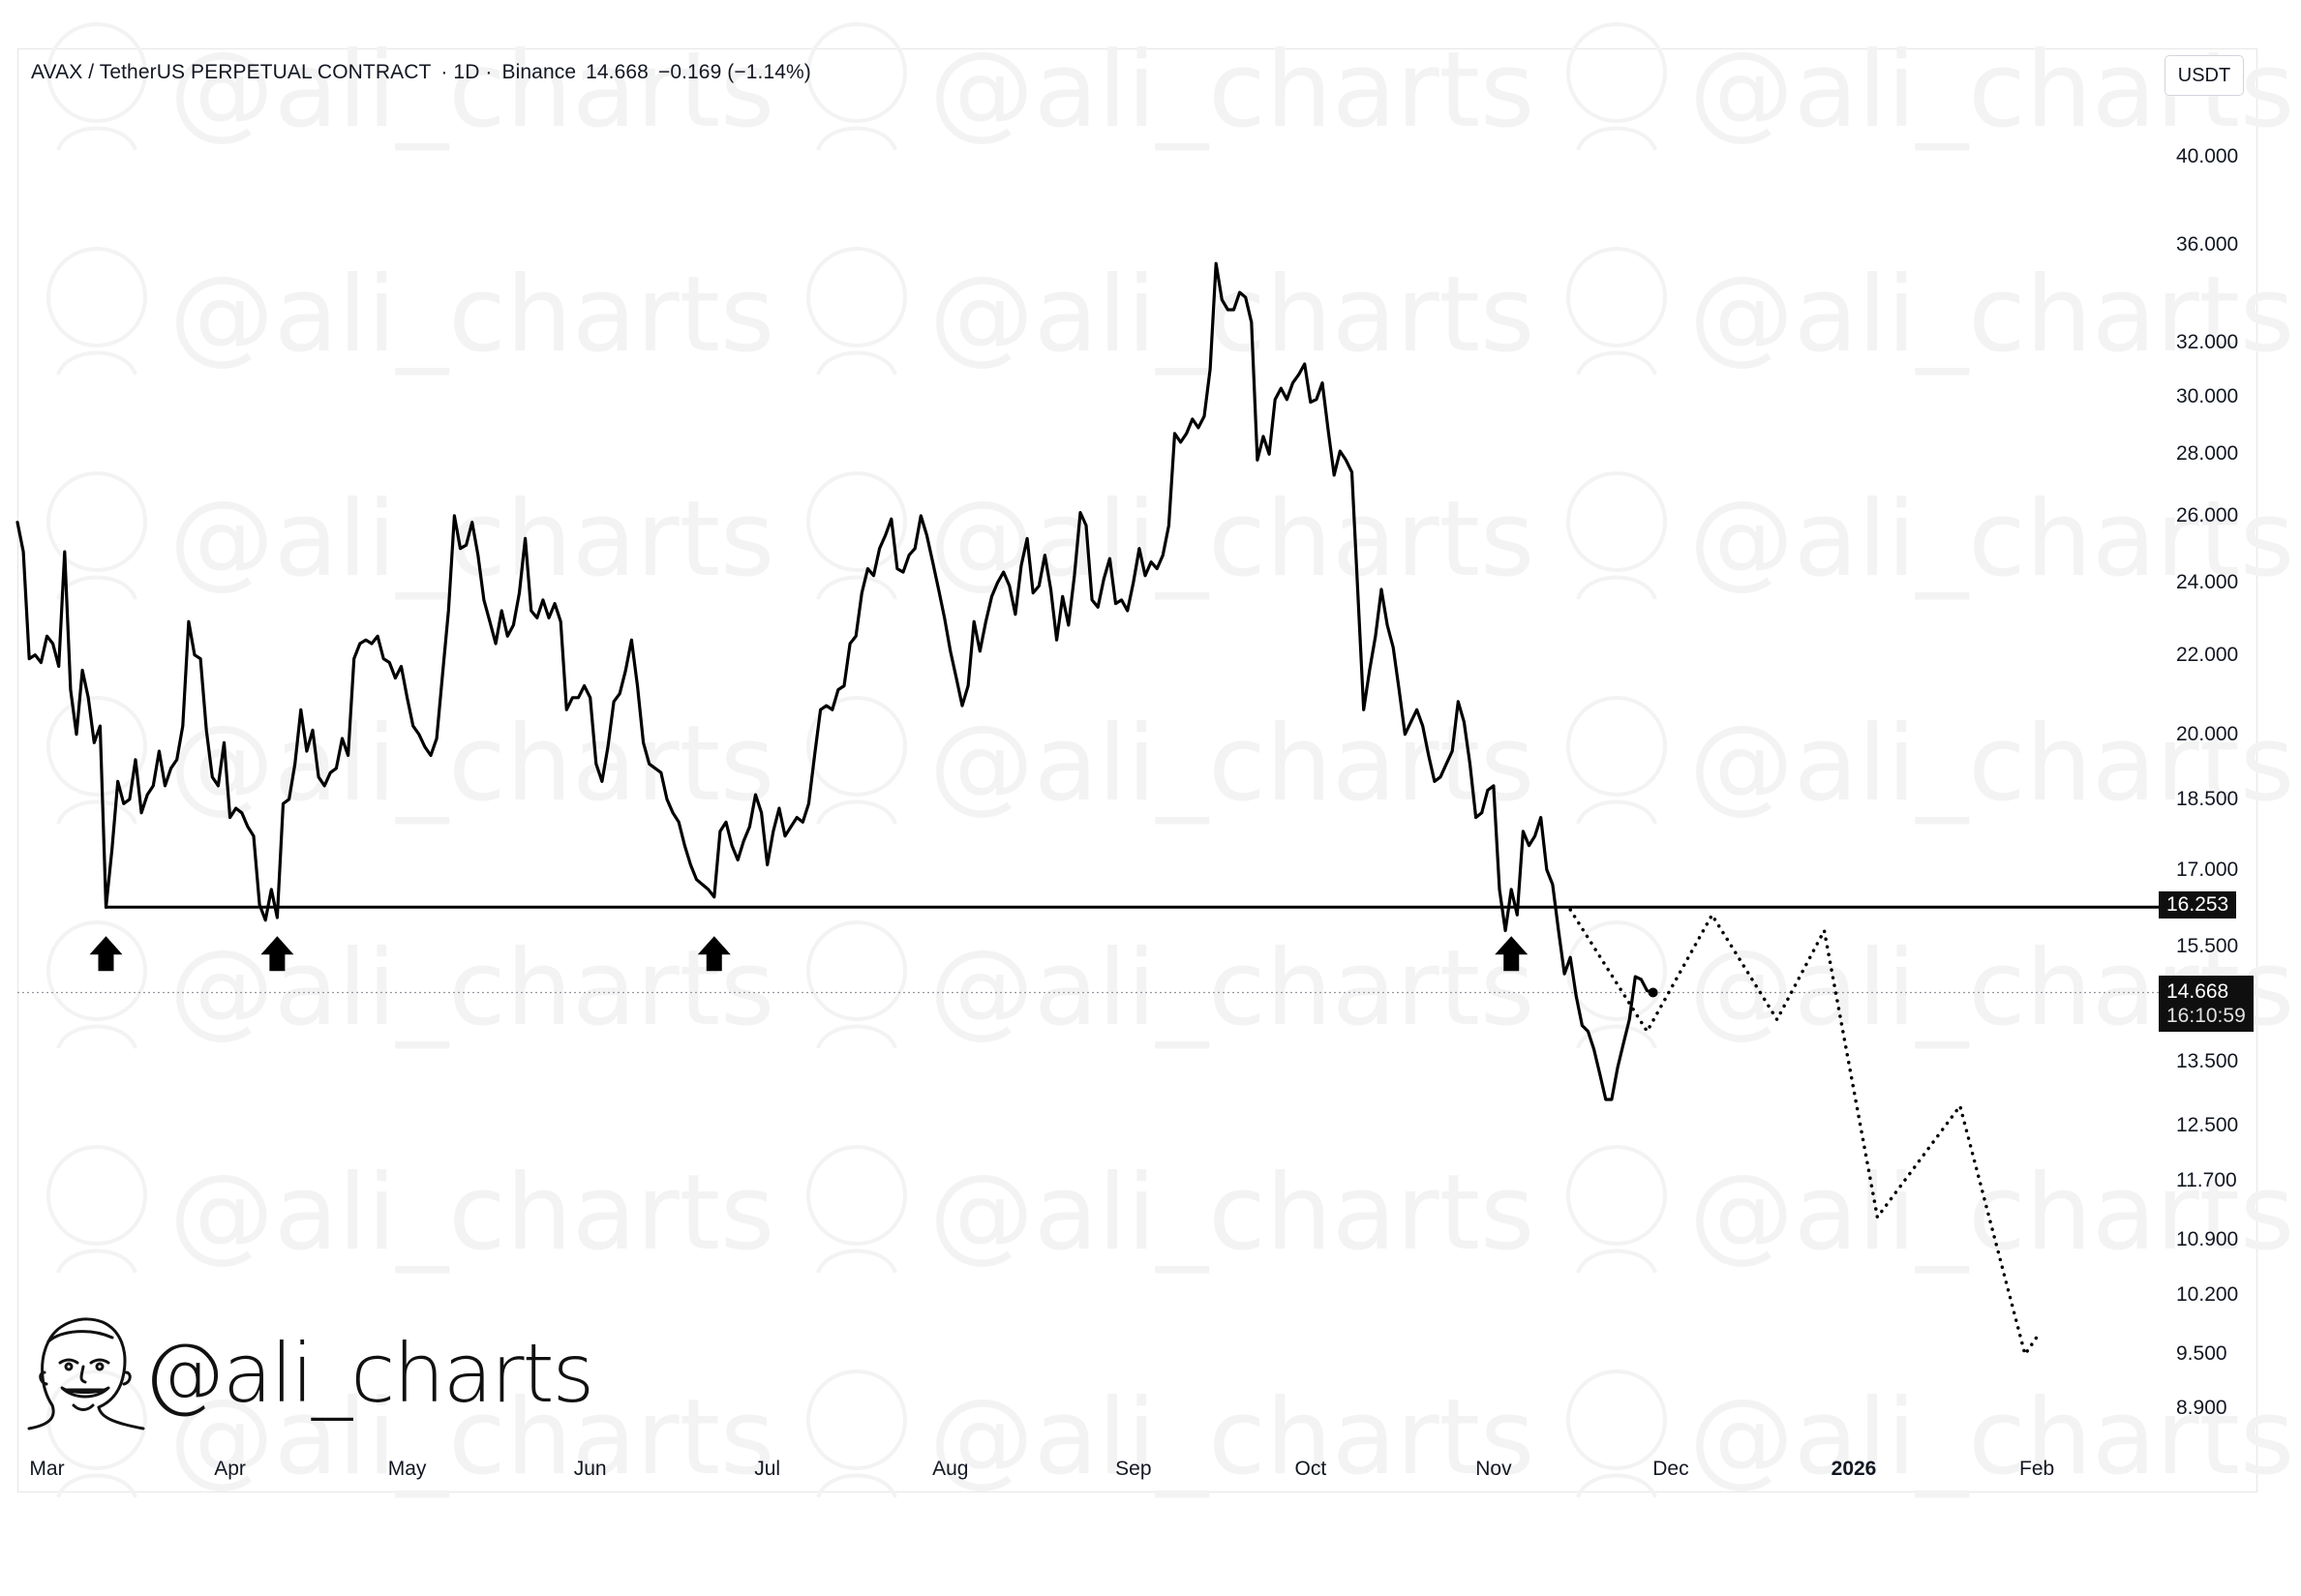 The image size is (2301, 1596). What do you see at coordinates (951, 1469) in the screenshot?
I see `time-tick-label: Aug` at bounding box center [951, 1469].